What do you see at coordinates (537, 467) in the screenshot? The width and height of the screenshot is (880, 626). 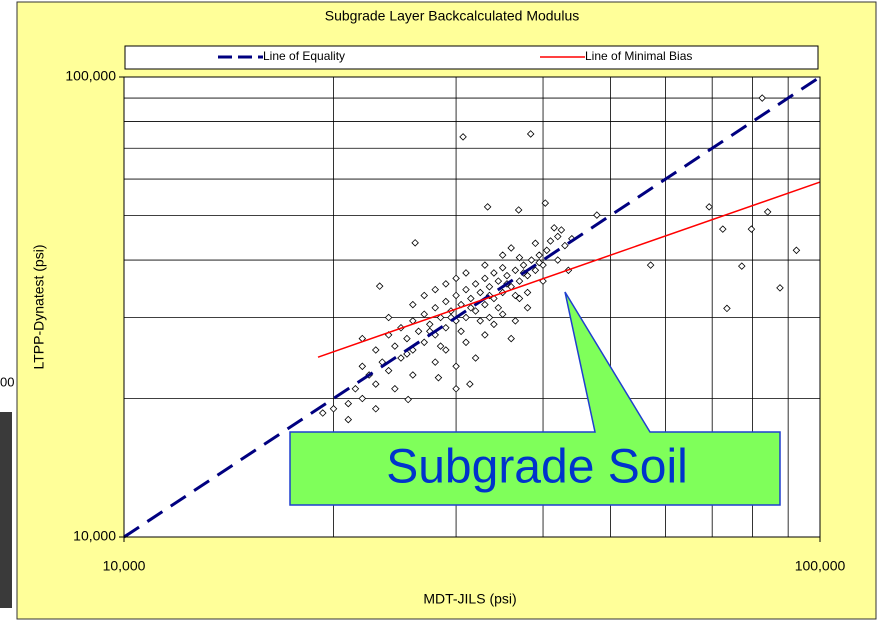 I see `annotation: Subgrade Soil` at bounding box center [537, 467].